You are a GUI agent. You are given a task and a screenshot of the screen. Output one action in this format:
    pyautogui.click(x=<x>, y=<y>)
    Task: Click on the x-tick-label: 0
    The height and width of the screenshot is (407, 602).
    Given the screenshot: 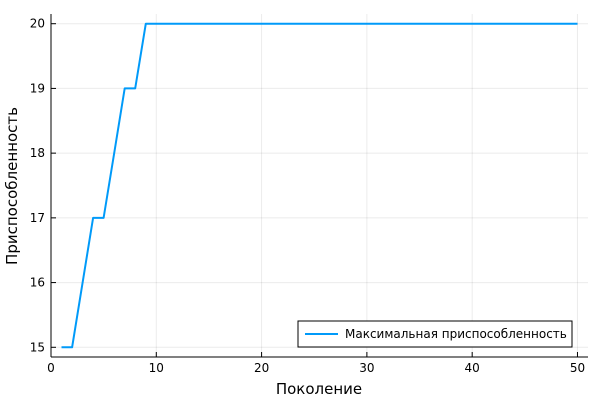 What is the action you would take?
    pyautogui.click(x=51, y=368)
    